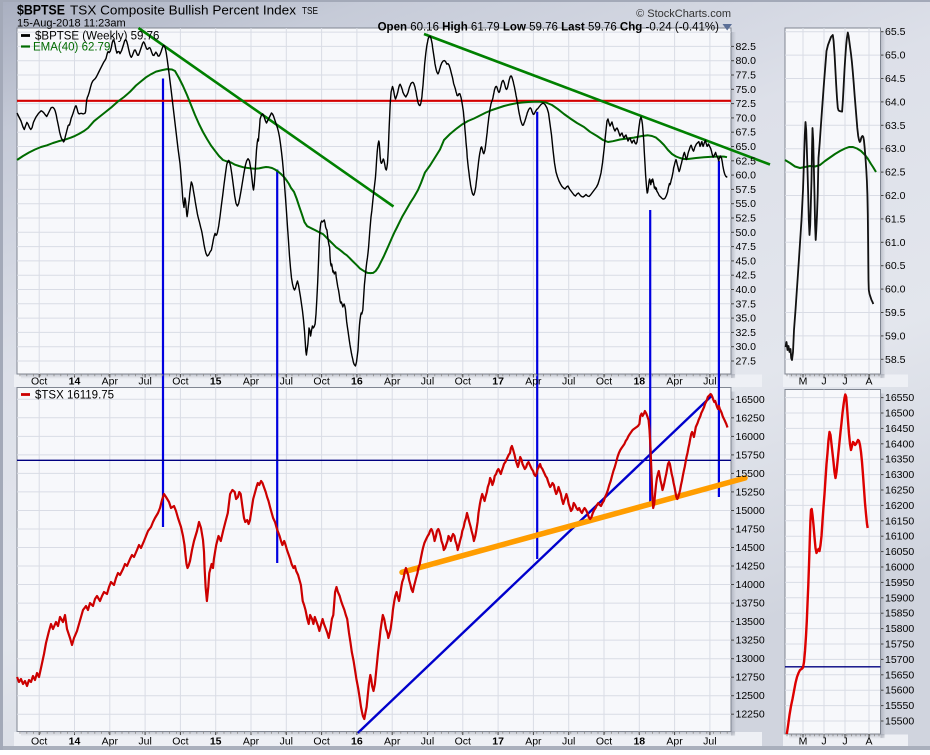 The height and width of the screenshot is (755, 930). What do you see at coordinates (899, 583) in the screenshot?
I see `svg-text: 15950` at bounding box center [899, 583].